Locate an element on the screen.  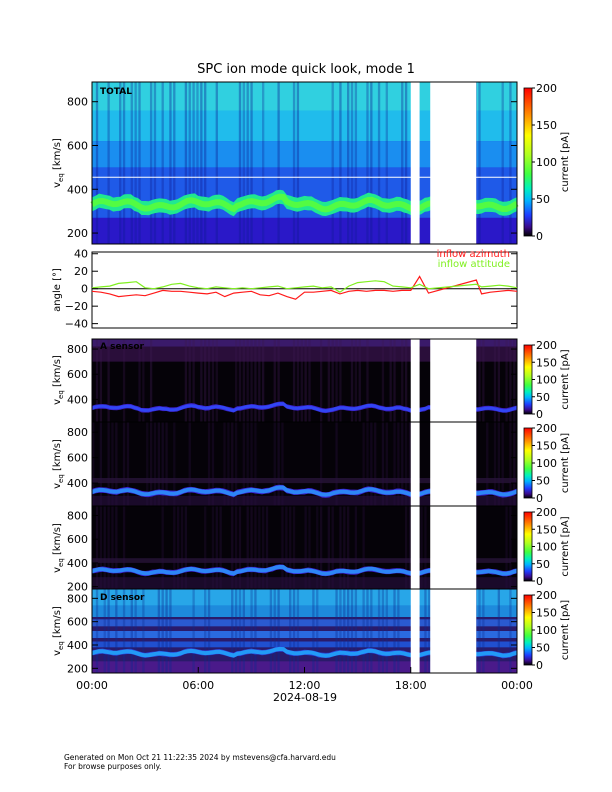
colorbar-tick-label: 200 is located at coordinates (546, 595).